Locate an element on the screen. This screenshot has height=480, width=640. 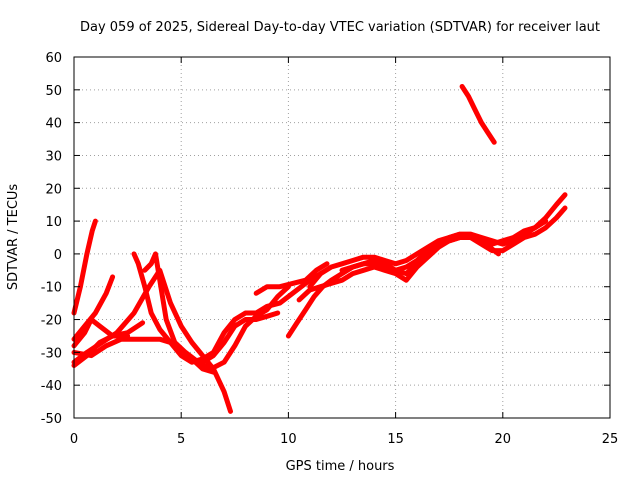
y-tick-label: -20 is located at coordinates (51, 321).